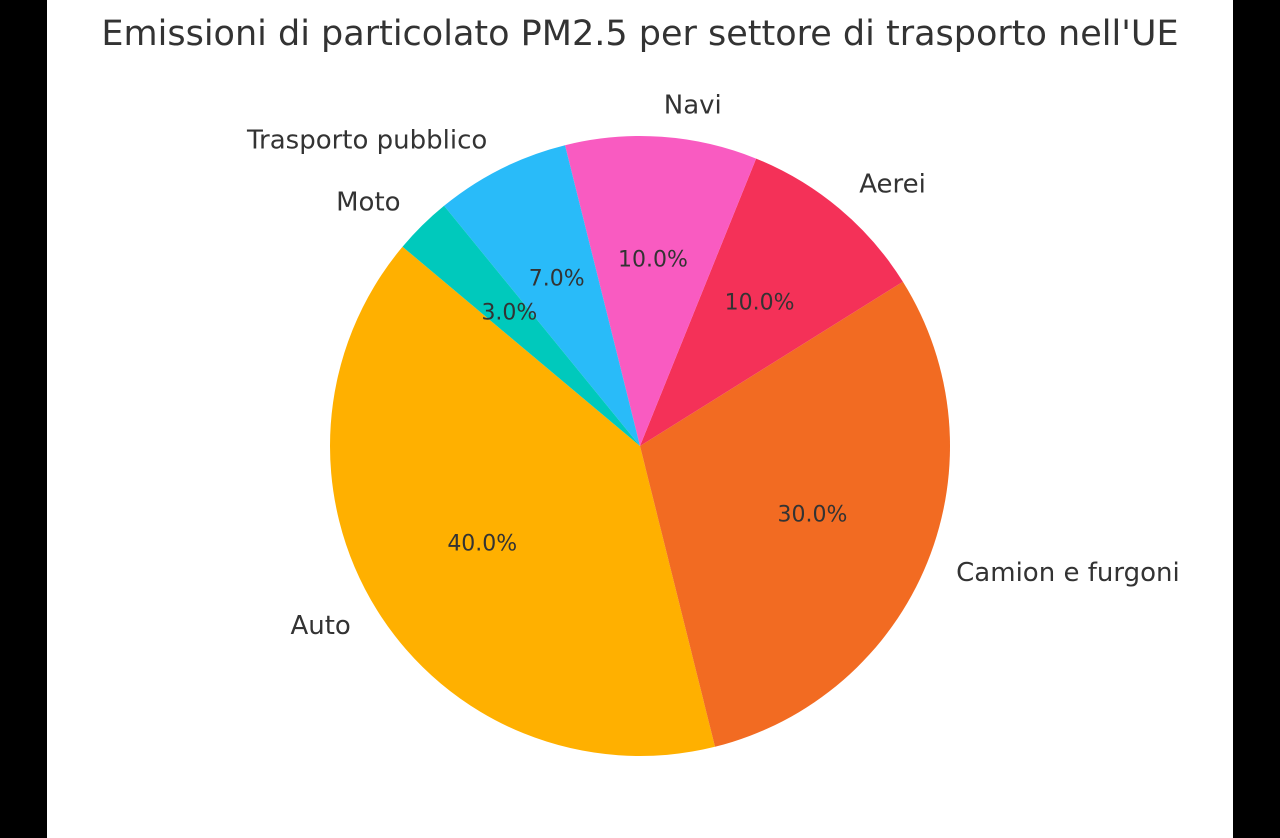 This screenshot has width=1280, height=838. Describe the element at coordinates (760, 303) in the screenshot. I see `slice-value-aerei: 10.0%` at that location.